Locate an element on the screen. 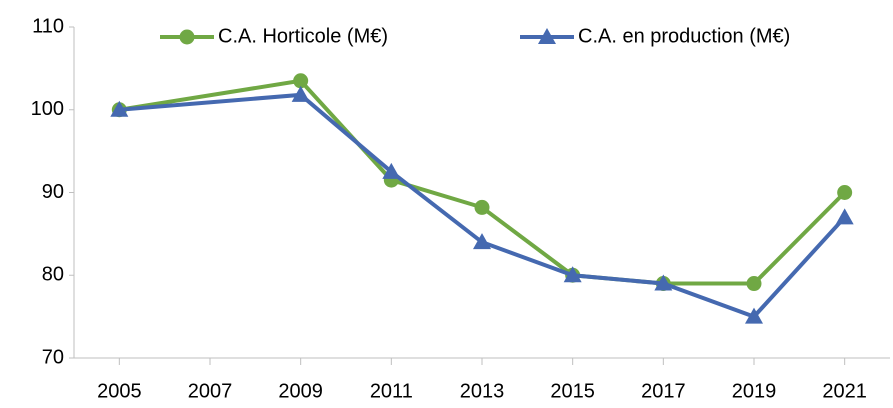  y-tick-label: 70 is located at coordinates (53, 357).